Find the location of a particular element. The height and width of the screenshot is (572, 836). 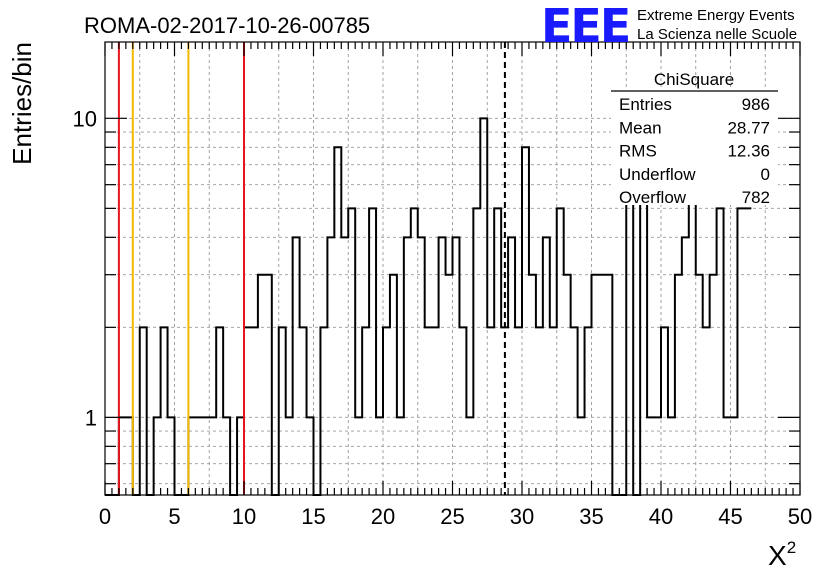

stats-value: 782 is located at coordinates (756, 197).